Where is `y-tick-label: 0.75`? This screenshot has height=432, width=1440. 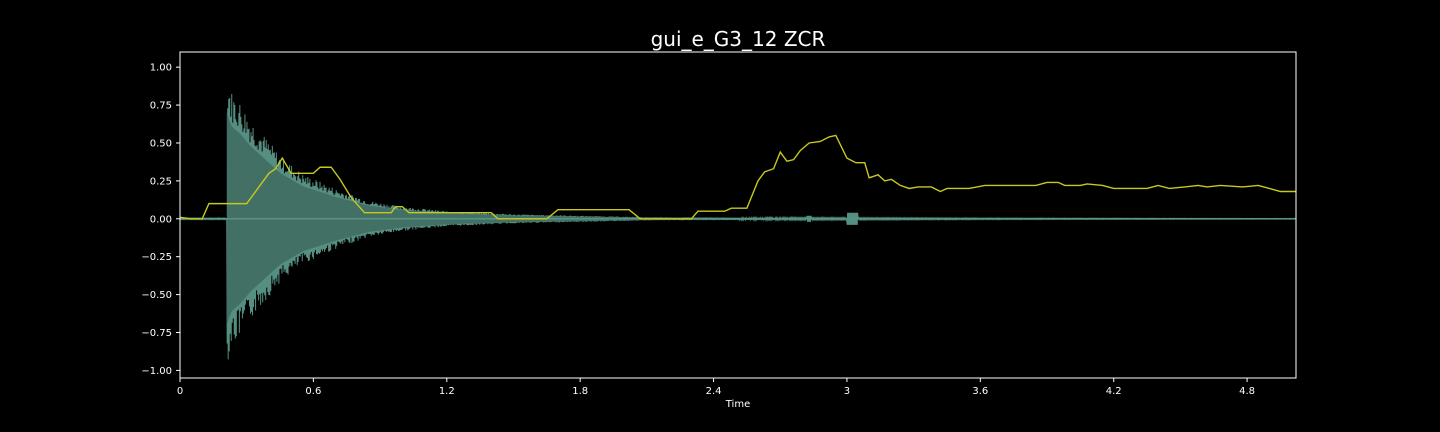
y-tick-label: 0.75 is located at coordinates (161, 106).